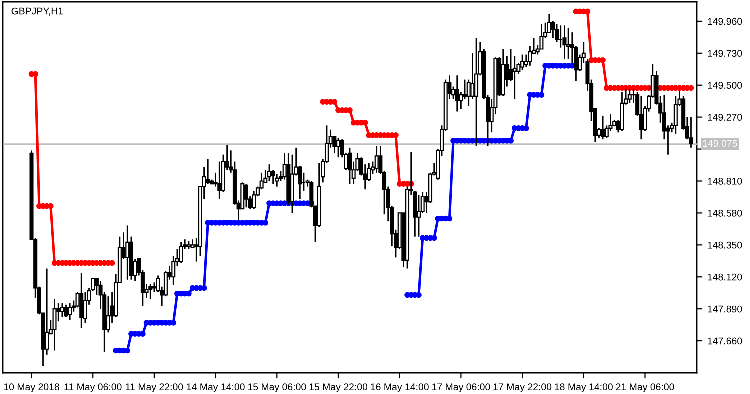 The height and width of the screenshot is (394, 750). I want to click on x-tick-label: 15 May 22:00, so click(339, 388).